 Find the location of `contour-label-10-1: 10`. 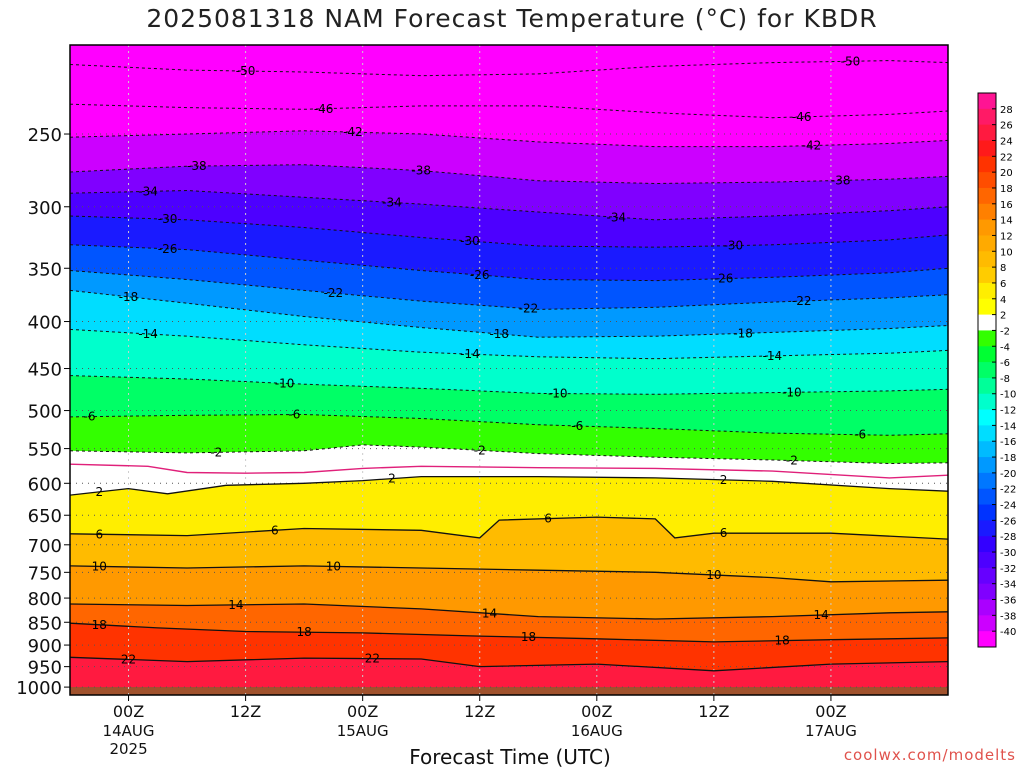

contour-label-10-1: 10 is located at coordinates (333, 566).